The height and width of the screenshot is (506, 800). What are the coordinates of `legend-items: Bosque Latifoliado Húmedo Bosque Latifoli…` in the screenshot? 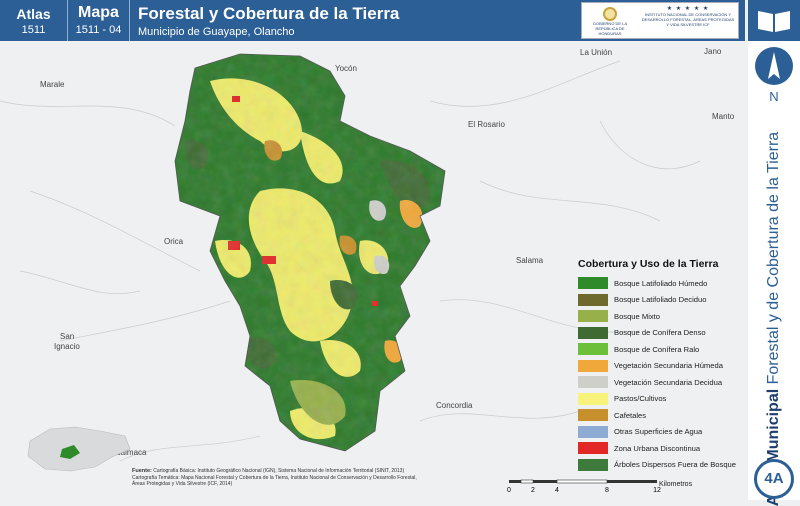 It's located at (660, 374).